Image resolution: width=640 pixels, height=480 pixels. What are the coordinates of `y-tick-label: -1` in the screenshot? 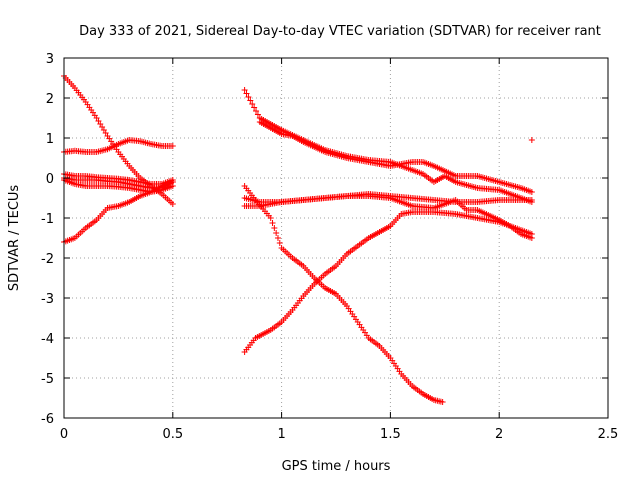 It's located at (47, 219).